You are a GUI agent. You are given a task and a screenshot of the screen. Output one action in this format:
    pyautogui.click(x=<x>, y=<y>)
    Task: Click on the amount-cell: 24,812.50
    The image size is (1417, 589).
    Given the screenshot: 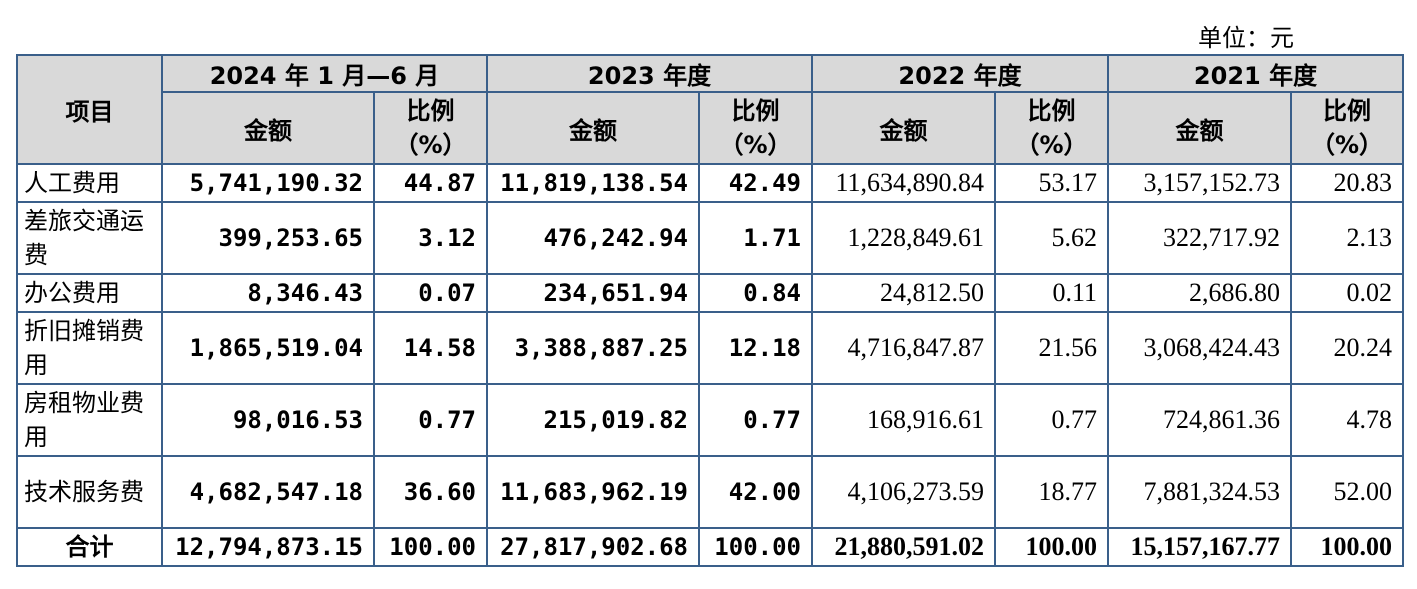 What is the action you would take?
    pyautogui.click(x=903, y=293)
    